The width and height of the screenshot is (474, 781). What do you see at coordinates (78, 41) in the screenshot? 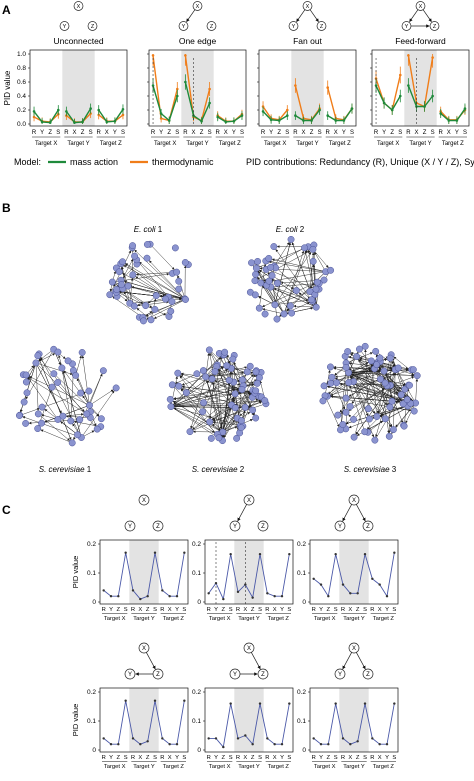
I see `chart-title: Unconnected` at bounding box center [78, 41].